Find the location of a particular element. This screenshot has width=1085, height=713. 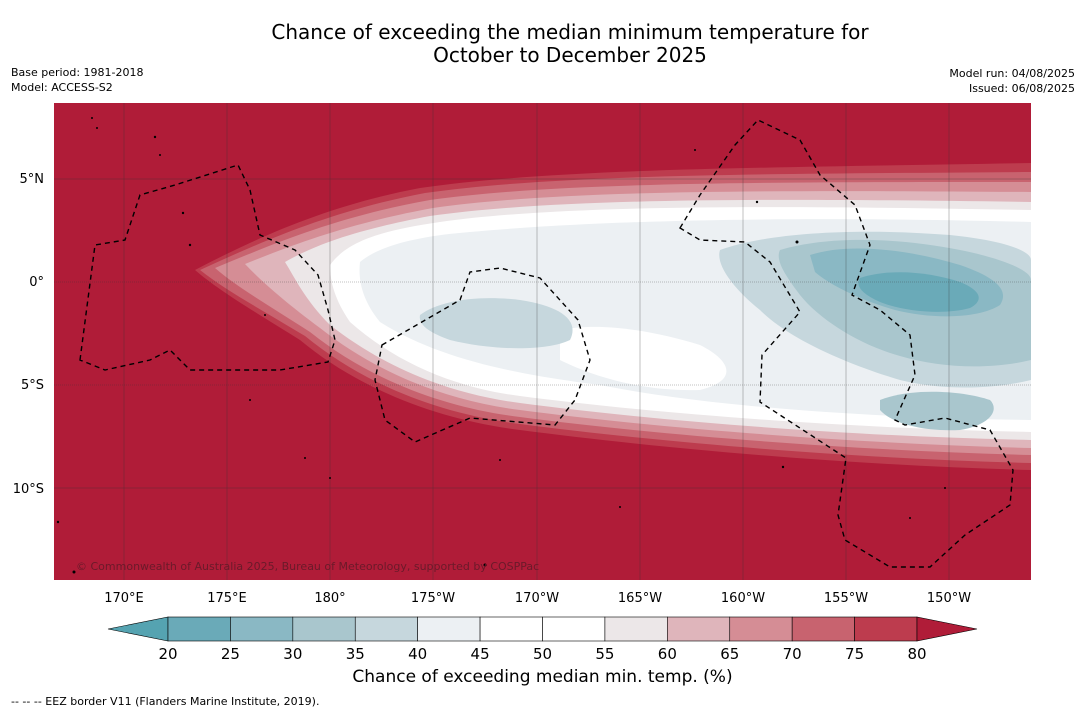

meta-right: Model run: 04/08/2025 Issued: 06/08/2025 is located at coordinates (1012, 81).